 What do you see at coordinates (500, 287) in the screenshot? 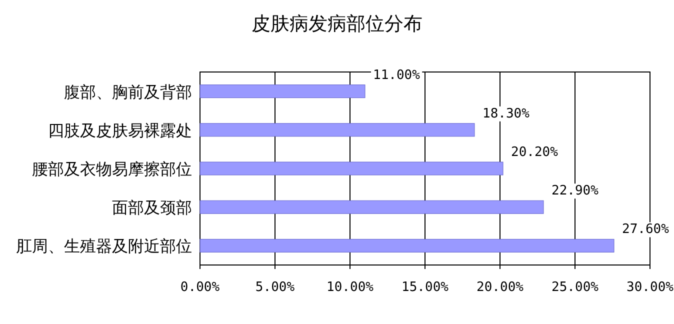
I see `x-tick-label: 20.00%` at bounding box center [500, 287].